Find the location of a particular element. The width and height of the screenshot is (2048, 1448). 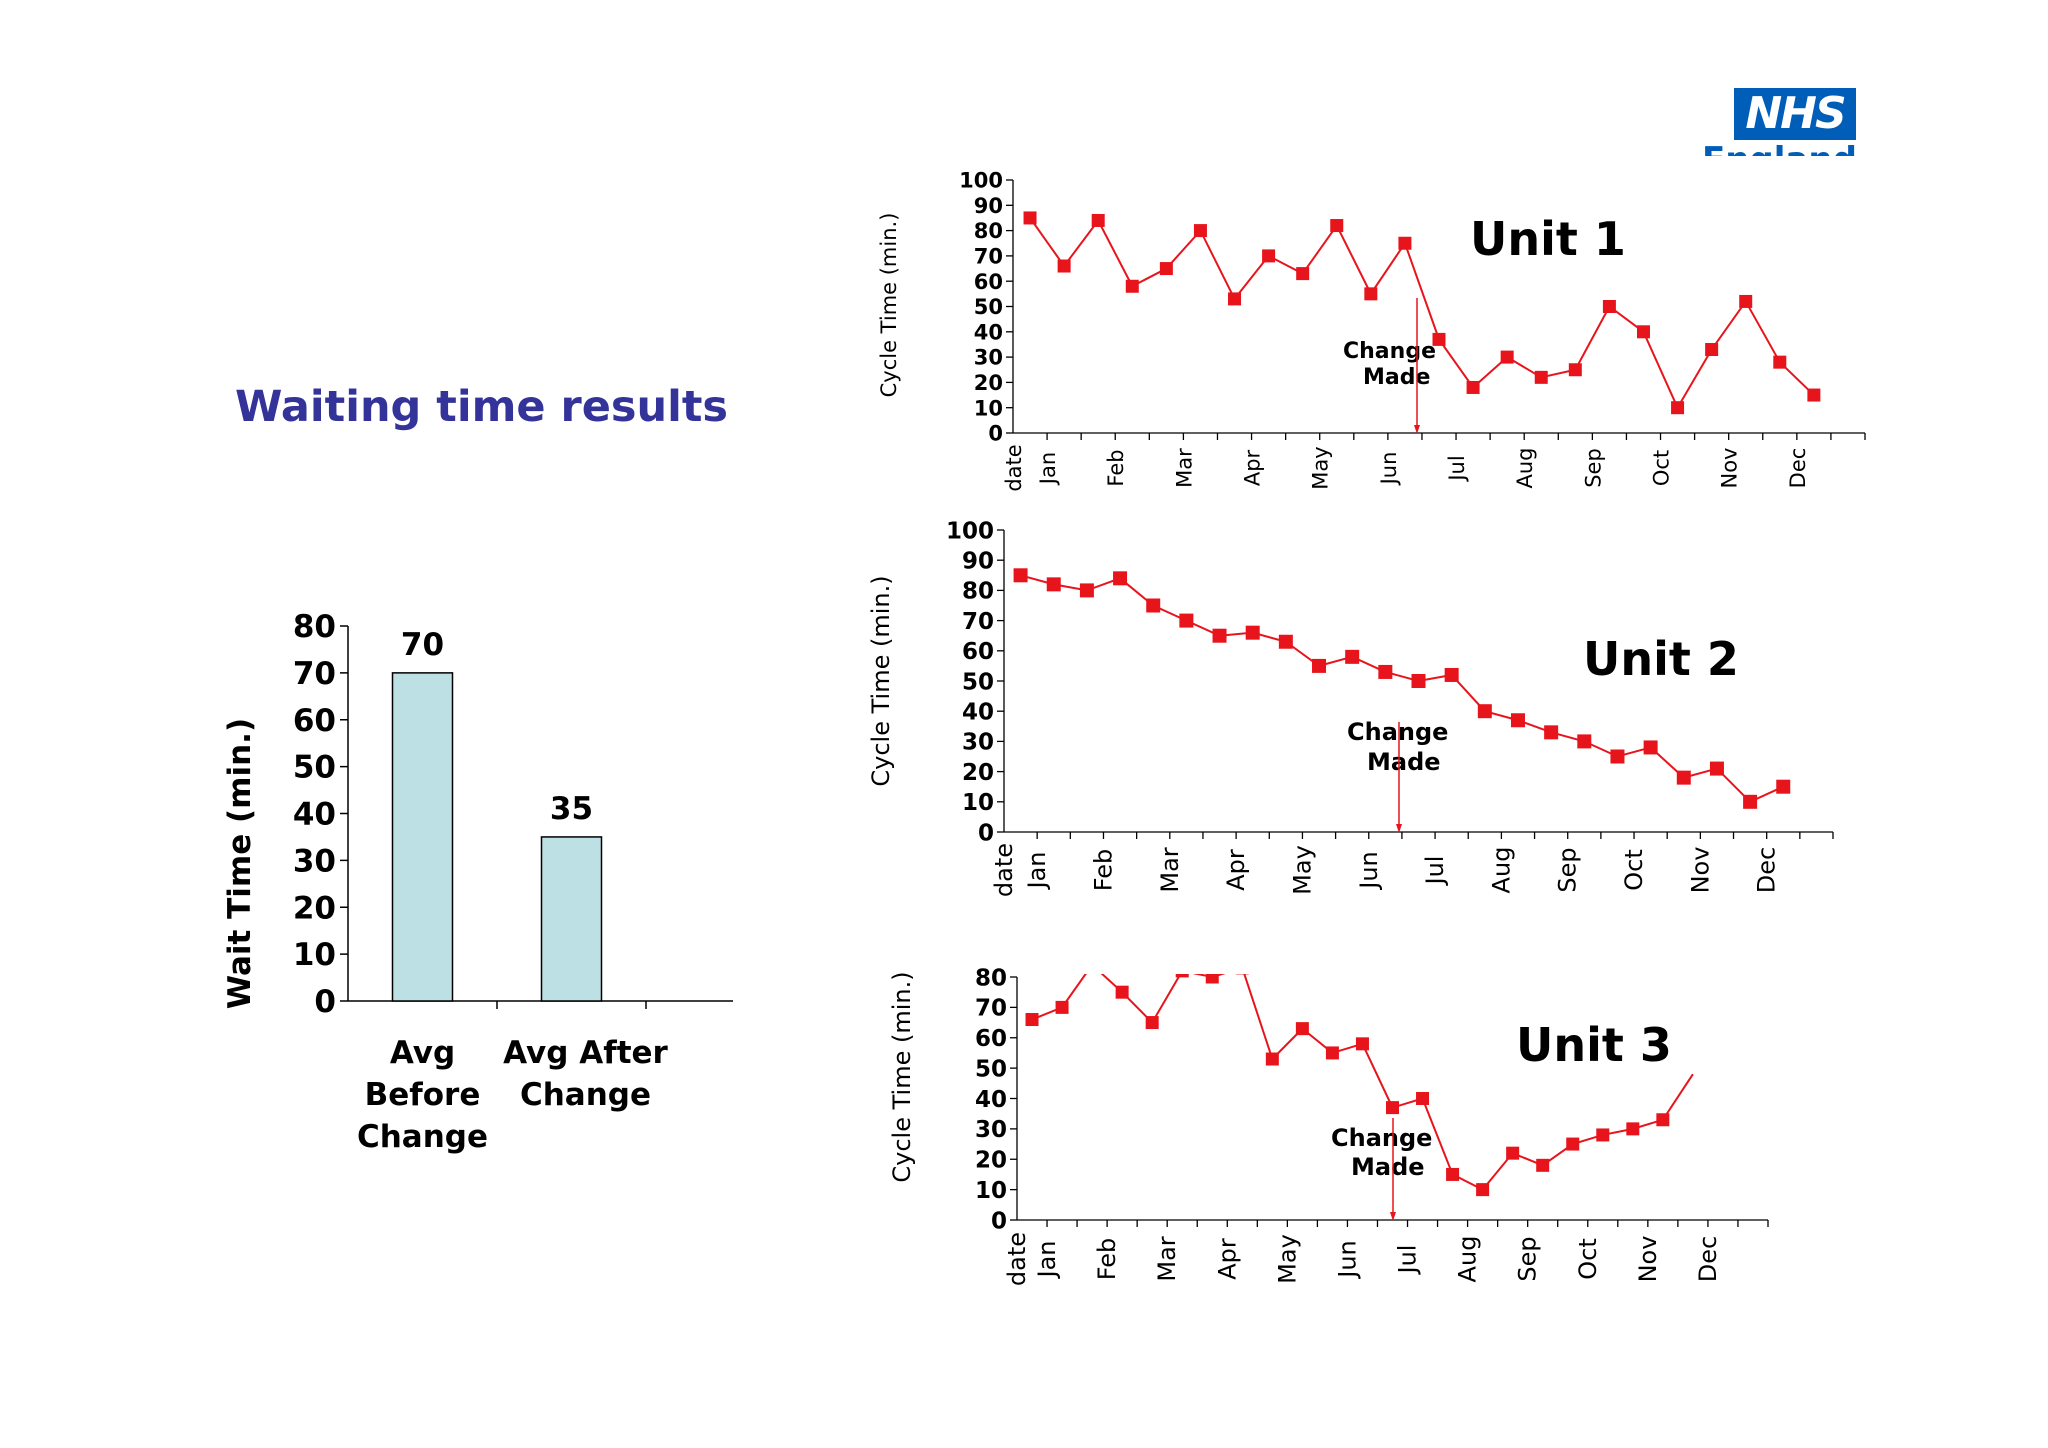

bar-category-label: Change is located at coordinates (585, 1095).